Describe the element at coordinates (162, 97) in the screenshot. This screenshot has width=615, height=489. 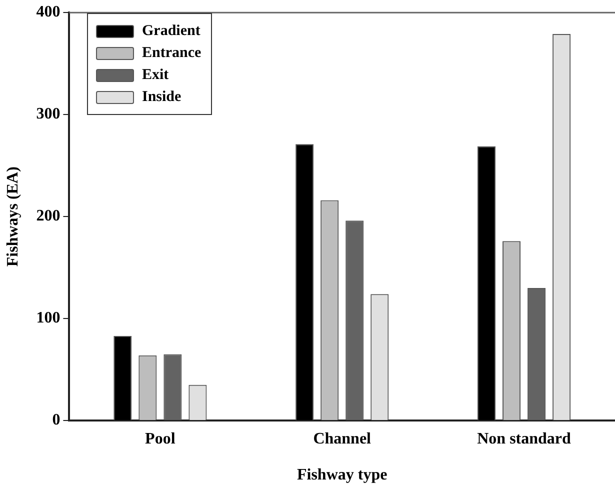
I see `legend-label: Inside` at that location.